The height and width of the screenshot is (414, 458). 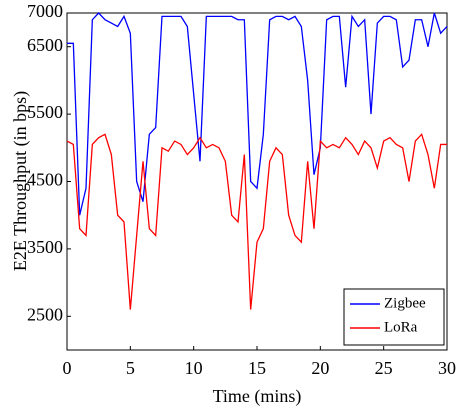 What do you see at coordinates (405, 303) in the screenshot?
I see `legend-label: Zigbee` at bounding box center [405, 303].